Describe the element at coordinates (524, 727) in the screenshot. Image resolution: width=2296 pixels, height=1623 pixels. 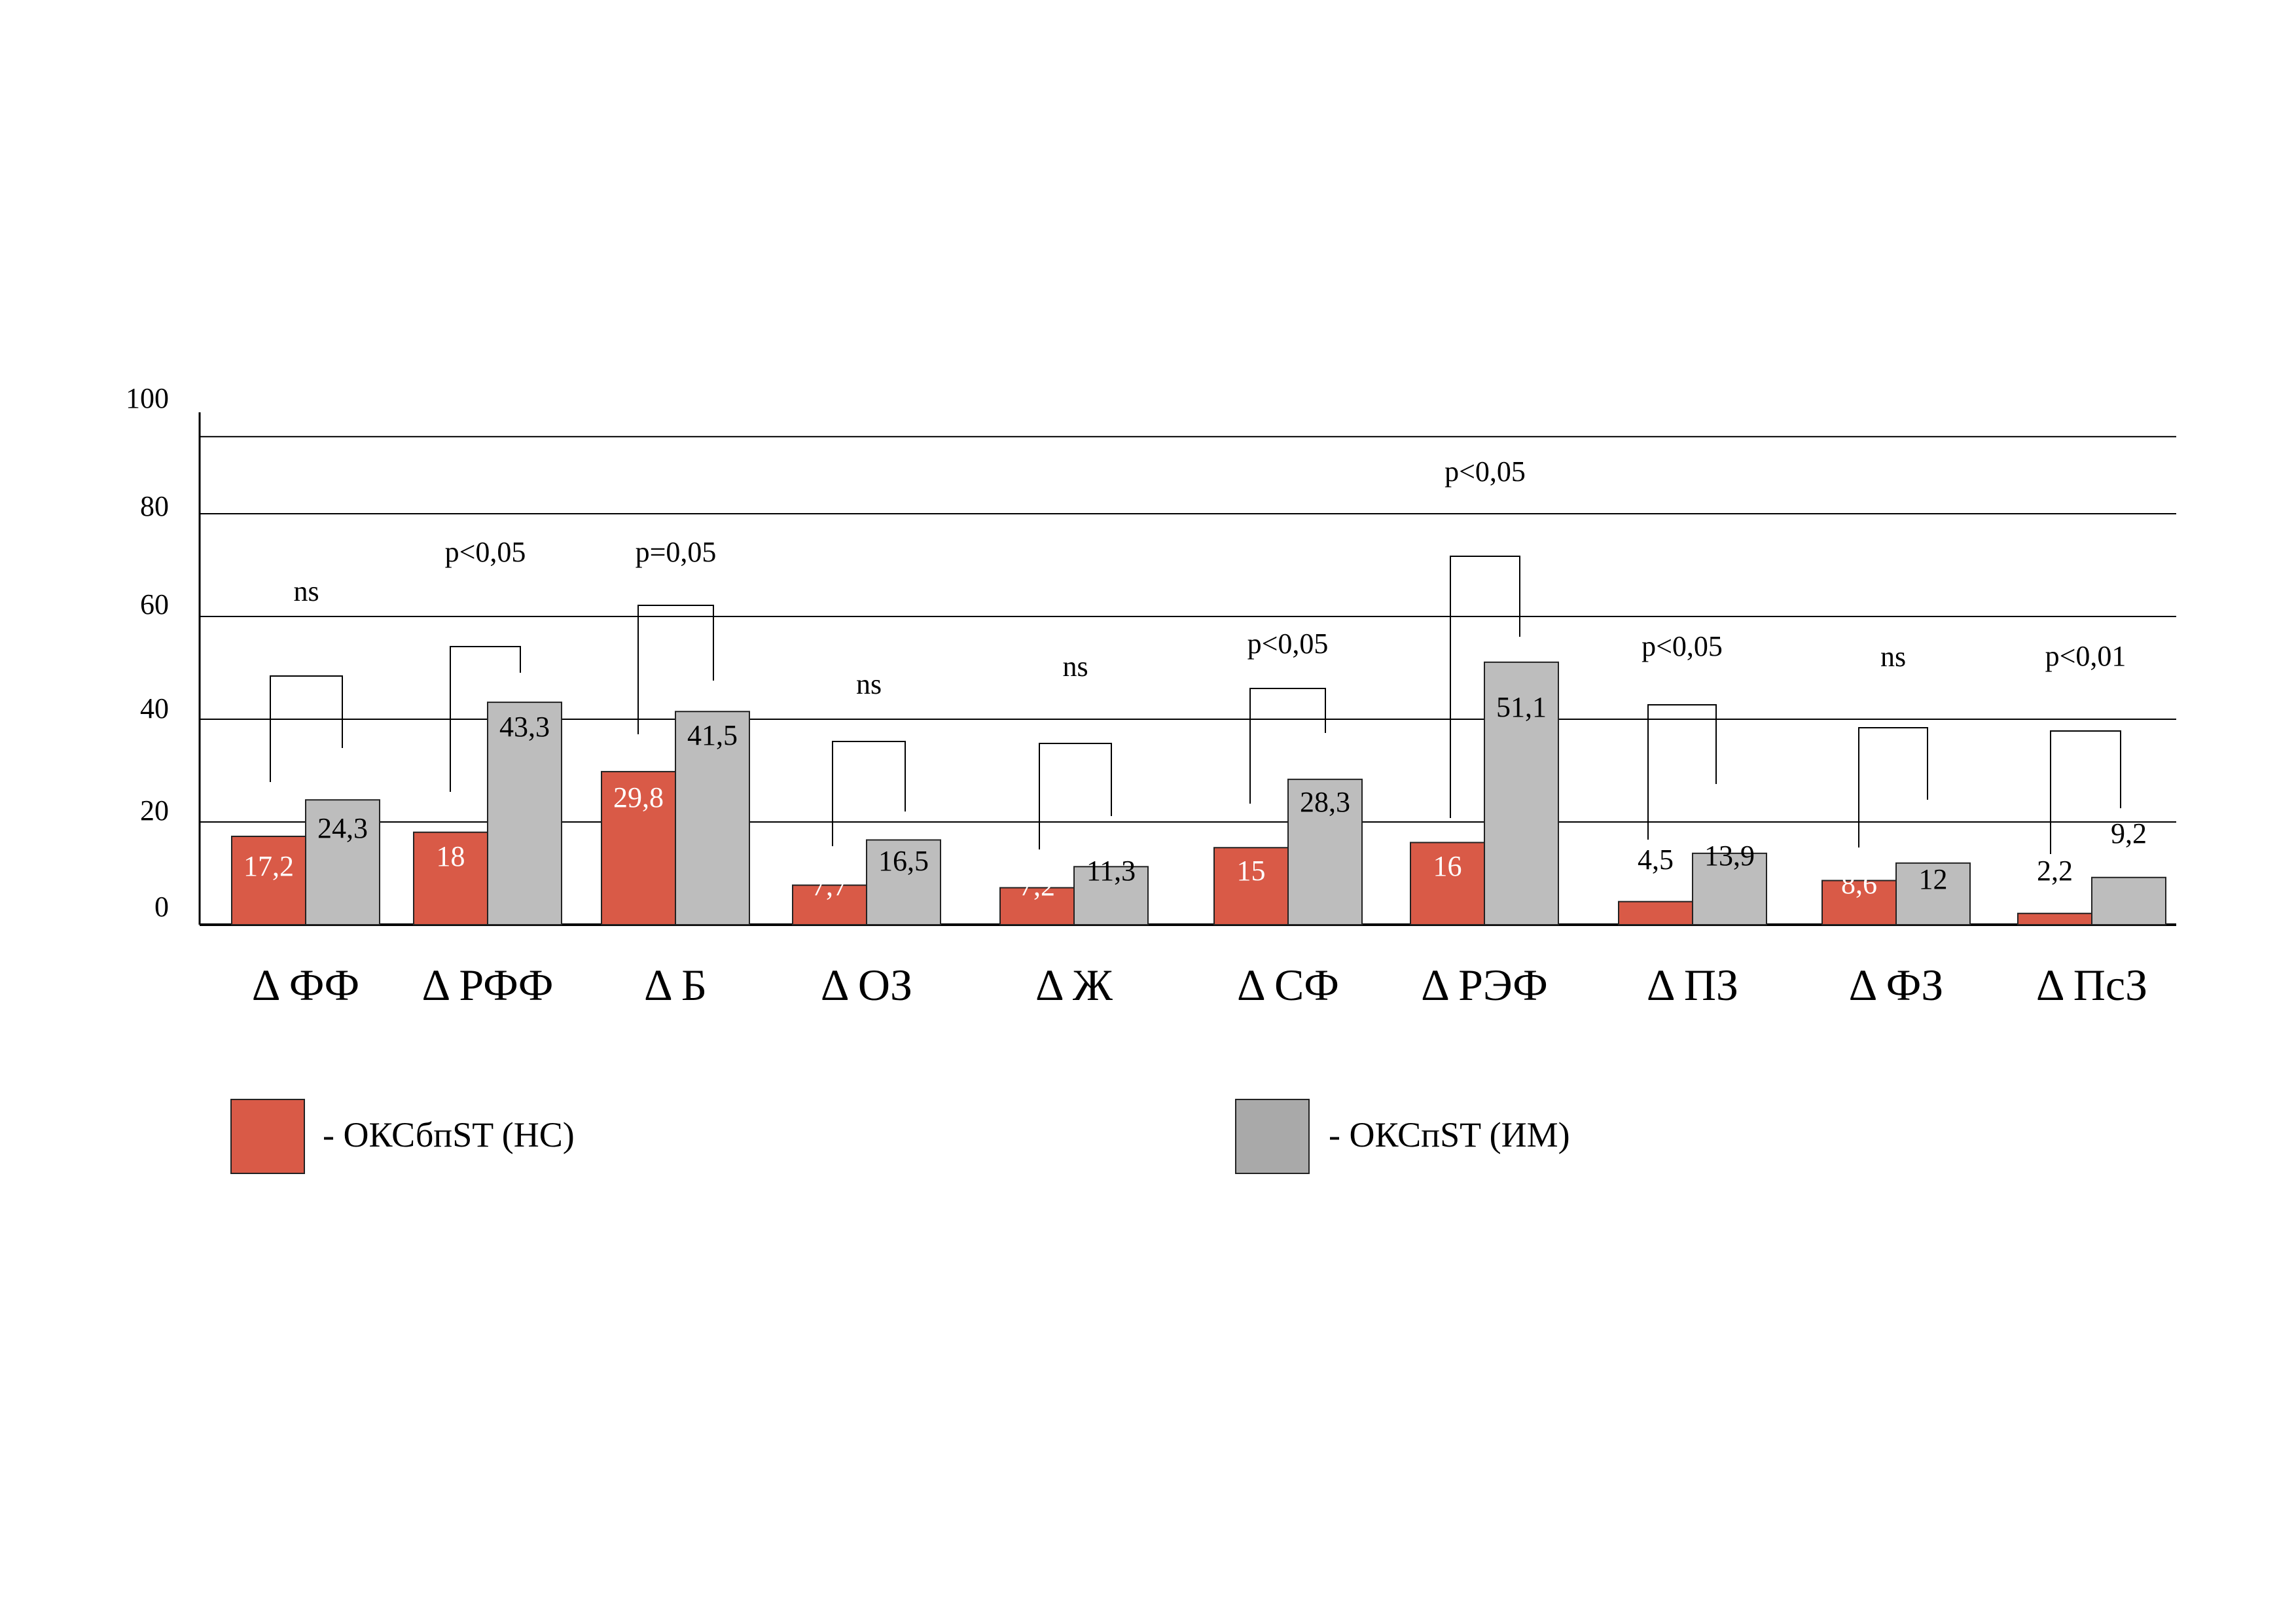
I see `data-label-im: 43,3` at that location.